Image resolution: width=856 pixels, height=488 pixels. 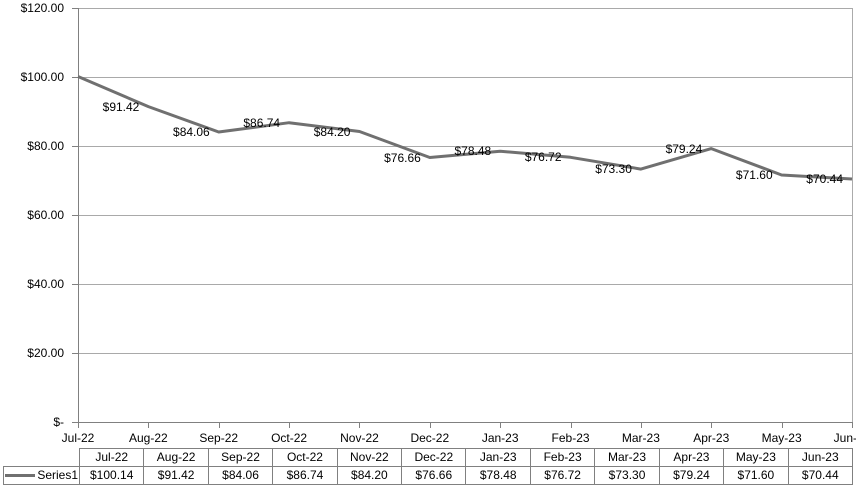 What do you see at coordinates (690, 457) in the screenshot?
I see `table-header-cell: Apr-23` at bounding box center [690, 457].